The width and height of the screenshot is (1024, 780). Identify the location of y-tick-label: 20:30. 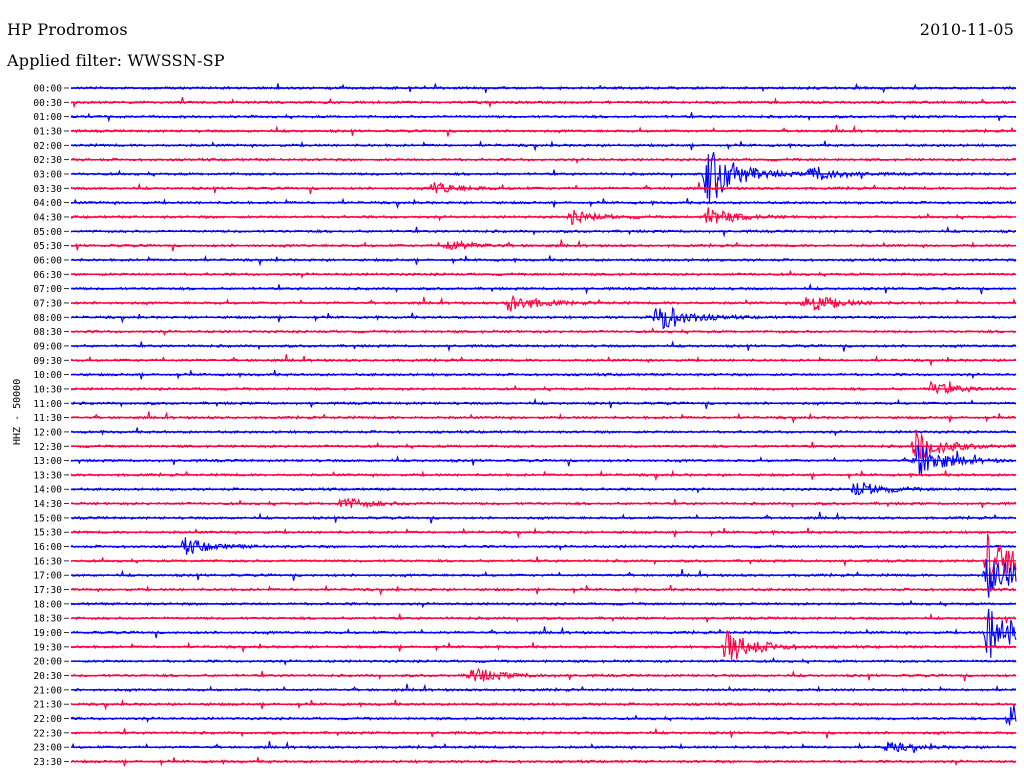
(47, 676).